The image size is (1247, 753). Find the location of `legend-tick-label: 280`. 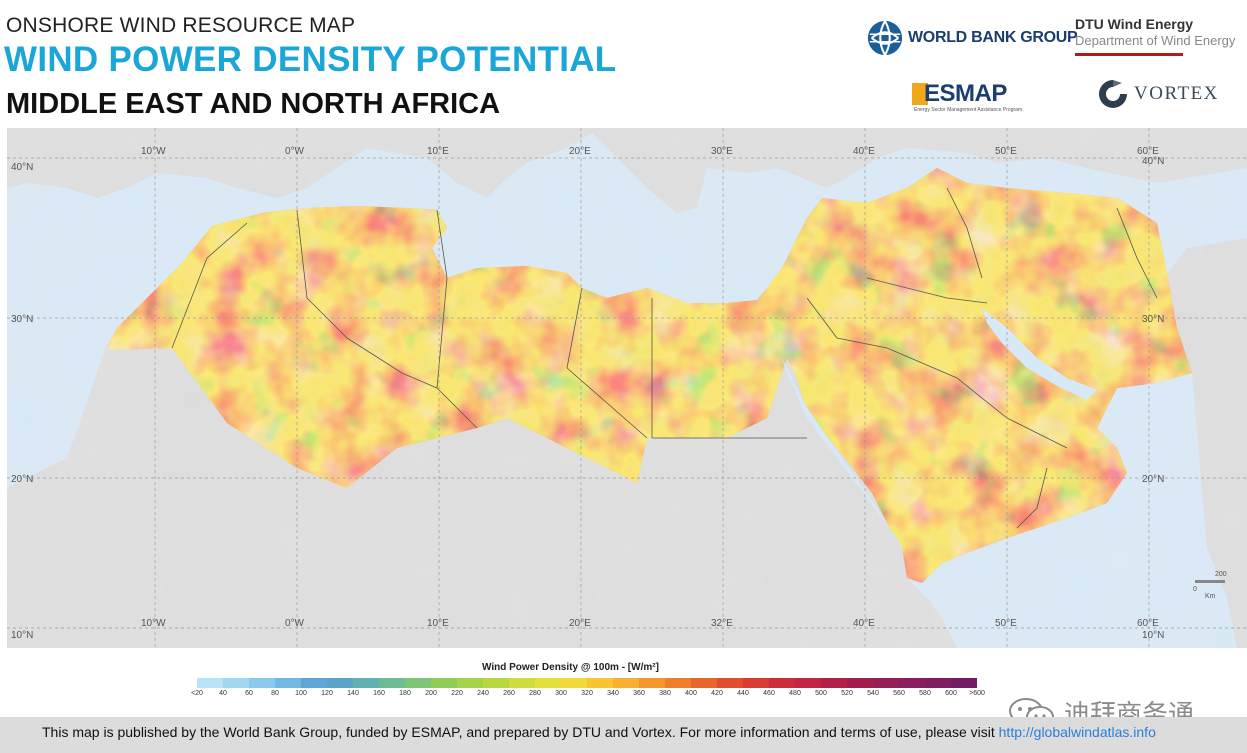

legend-tick-label: 280 is located at coordinates (535, 693).